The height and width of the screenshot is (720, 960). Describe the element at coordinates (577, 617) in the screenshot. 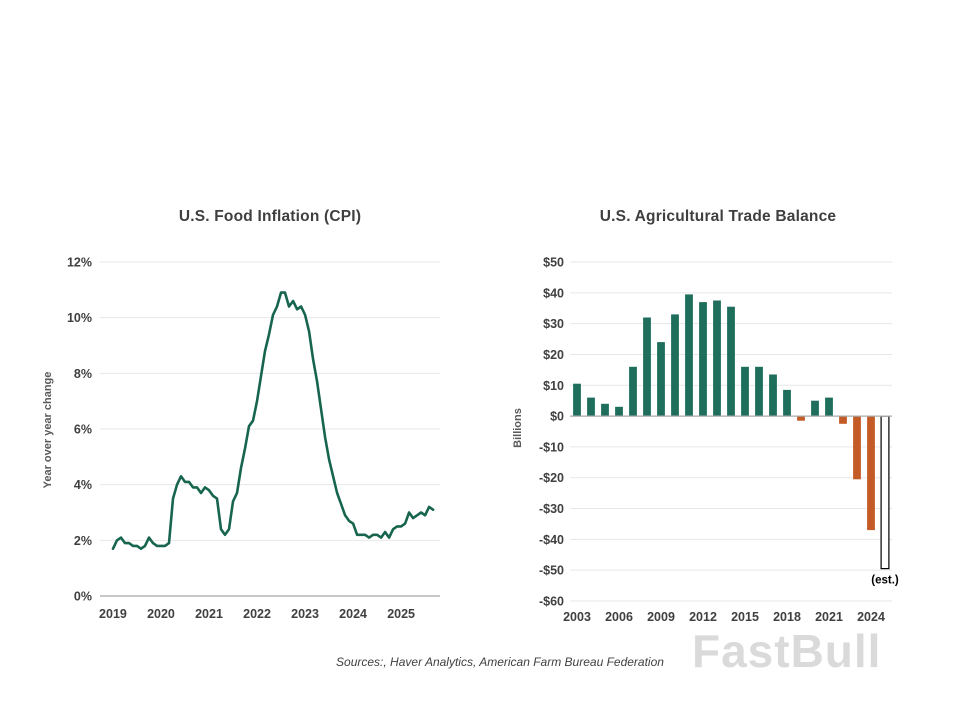

I see `svg-text: 2003` at that location.